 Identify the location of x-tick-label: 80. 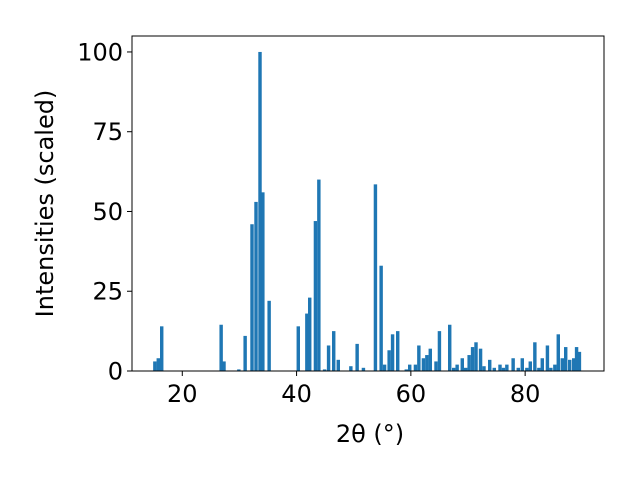
(525, 394).